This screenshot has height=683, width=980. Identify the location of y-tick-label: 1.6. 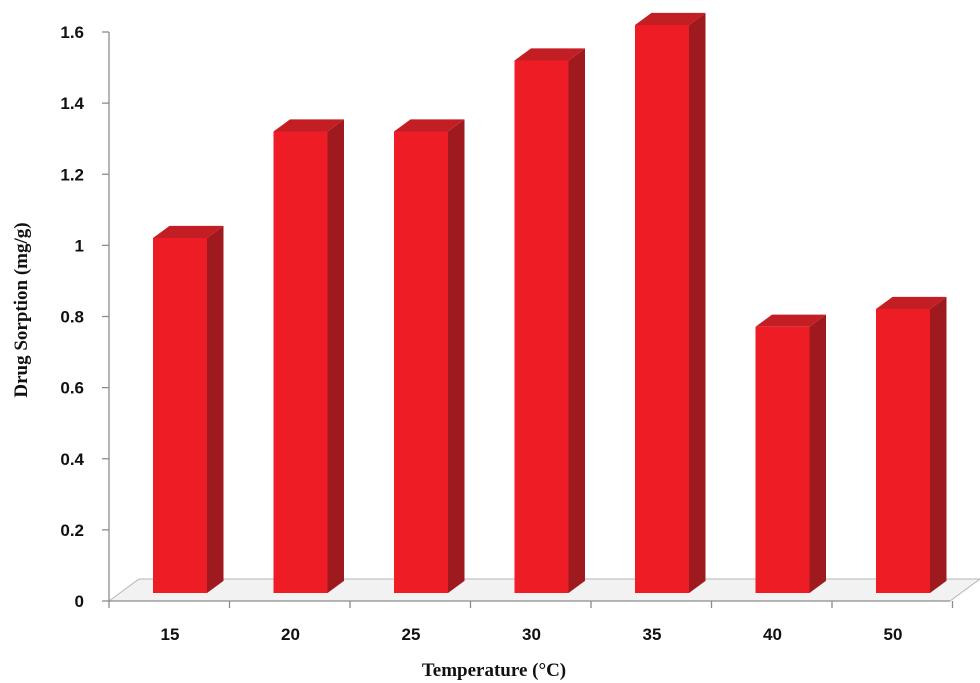
(72, 32).